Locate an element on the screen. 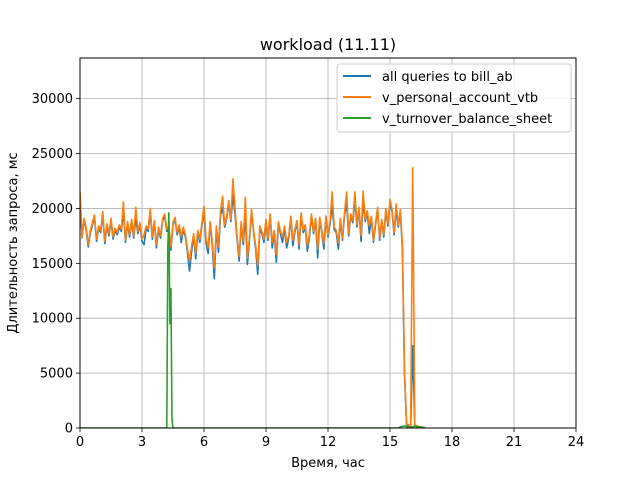  legend-frame is located at coordinates (454, 98).